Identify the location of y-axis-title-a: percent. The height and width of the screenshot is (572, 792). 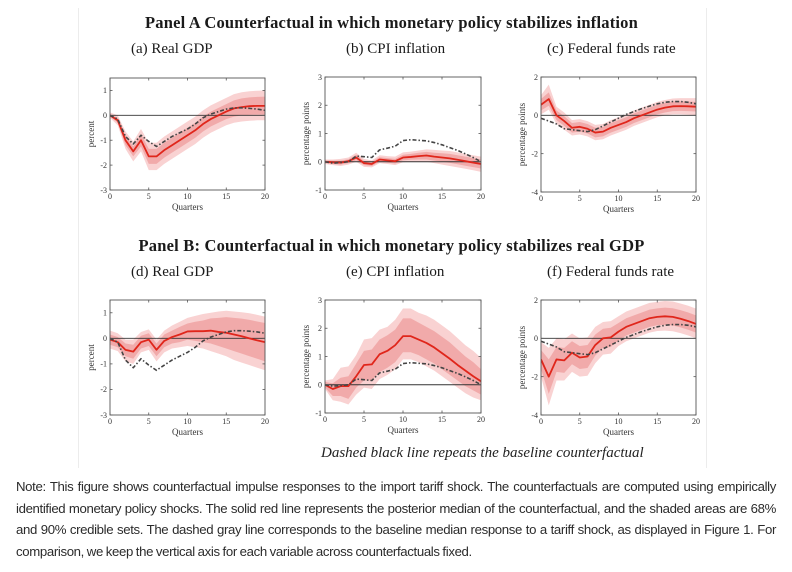
(91, 133).